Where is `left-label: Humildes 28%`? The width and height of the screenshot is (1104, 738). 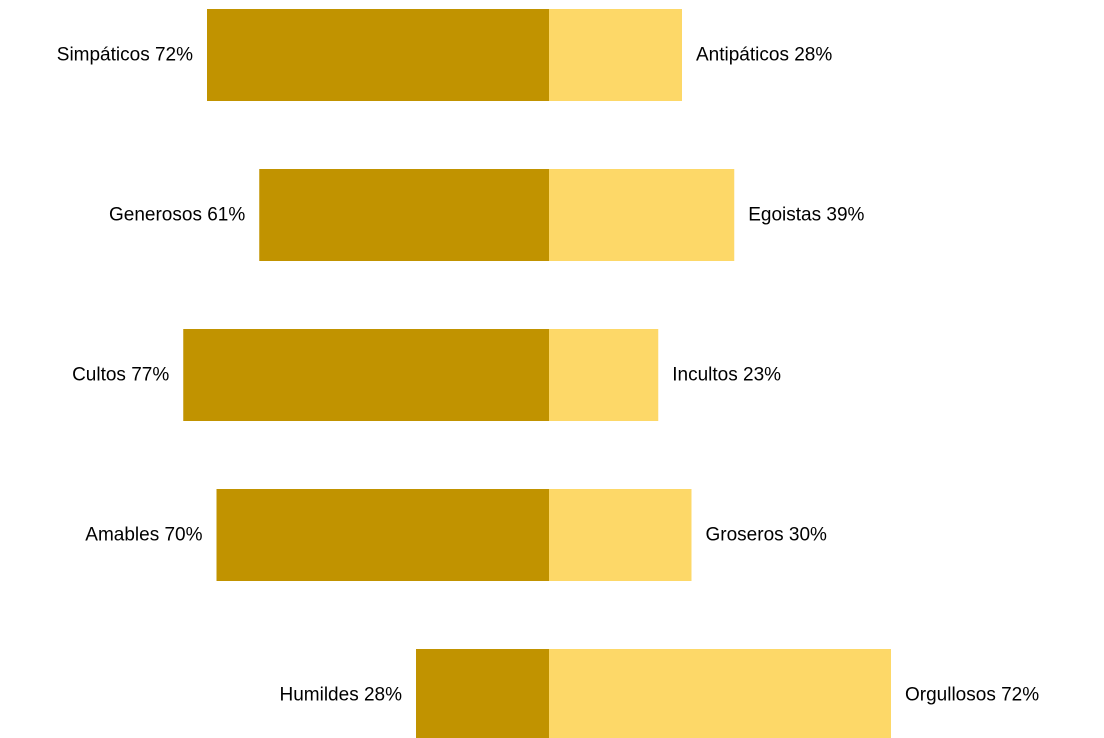 left-label: Humildes 28% is located at coordinates (341, 695).